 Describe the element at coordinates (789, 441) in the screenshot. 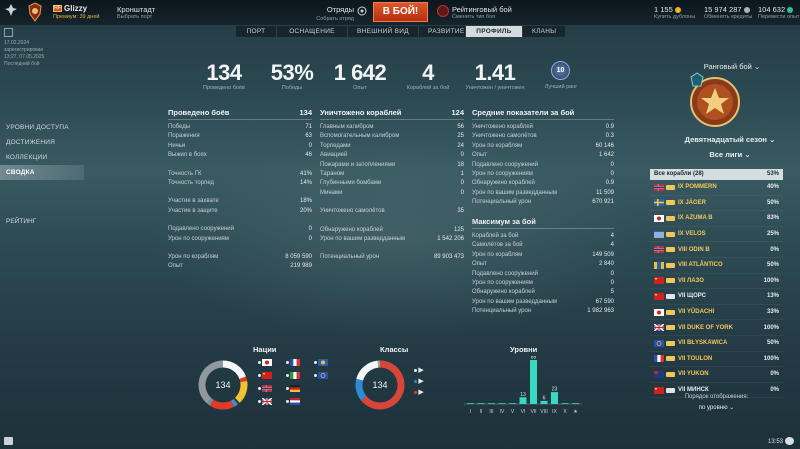

I see `notifications-icon` at that location.